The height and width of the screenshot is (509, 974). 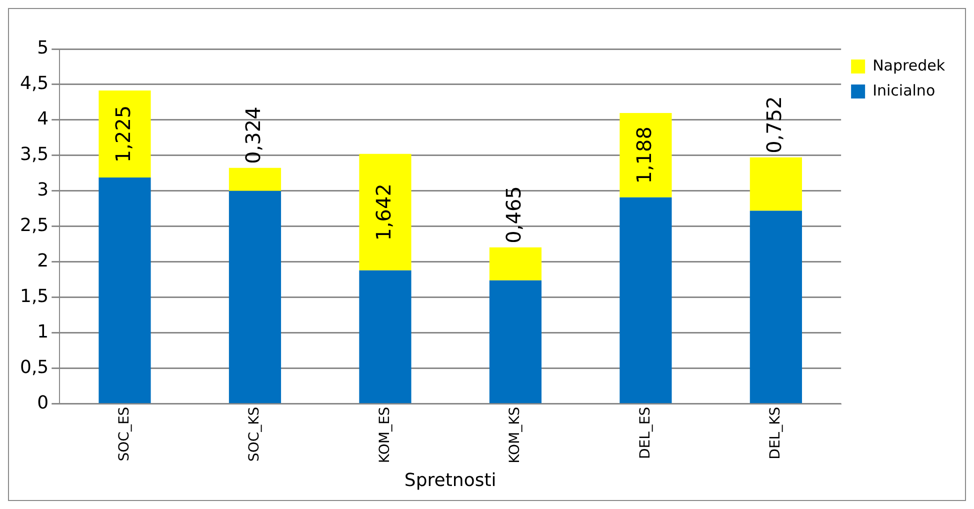 I want to click on x-tick-label: DEL_ES, so click(x=645, y=432).